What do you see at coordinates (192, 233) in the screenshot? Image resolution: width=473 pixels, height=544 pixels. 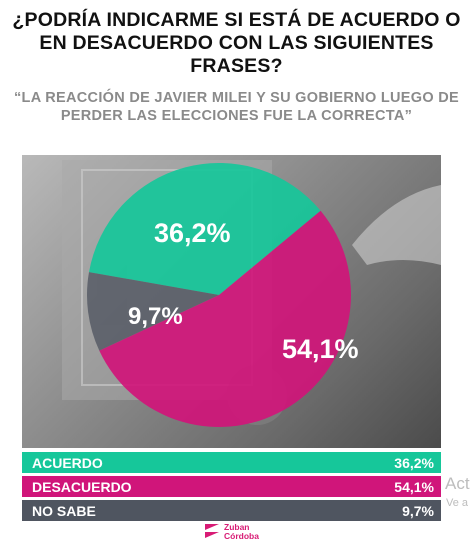 I see `slice-label-acuerdo: 36,2%` at bounding box center [192, 233].